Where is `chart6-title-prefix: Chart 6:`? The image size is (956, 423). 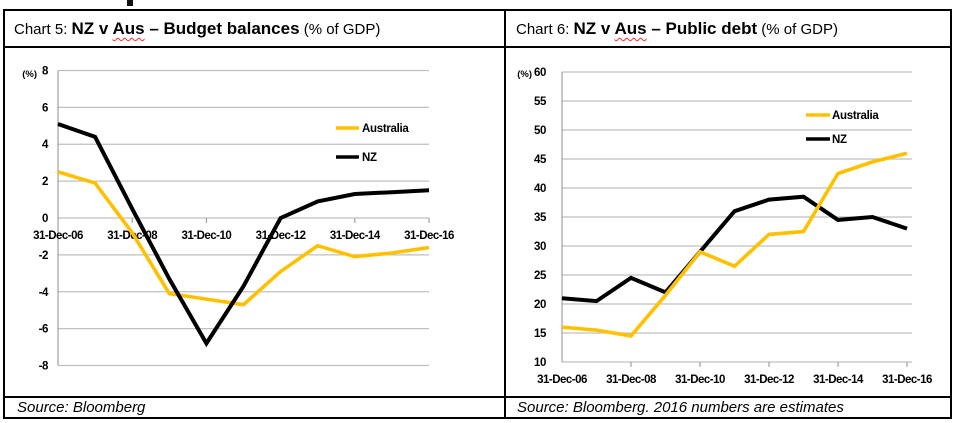 chart6-title-prefix: Chart 6: is located at coordinates (545, 29).